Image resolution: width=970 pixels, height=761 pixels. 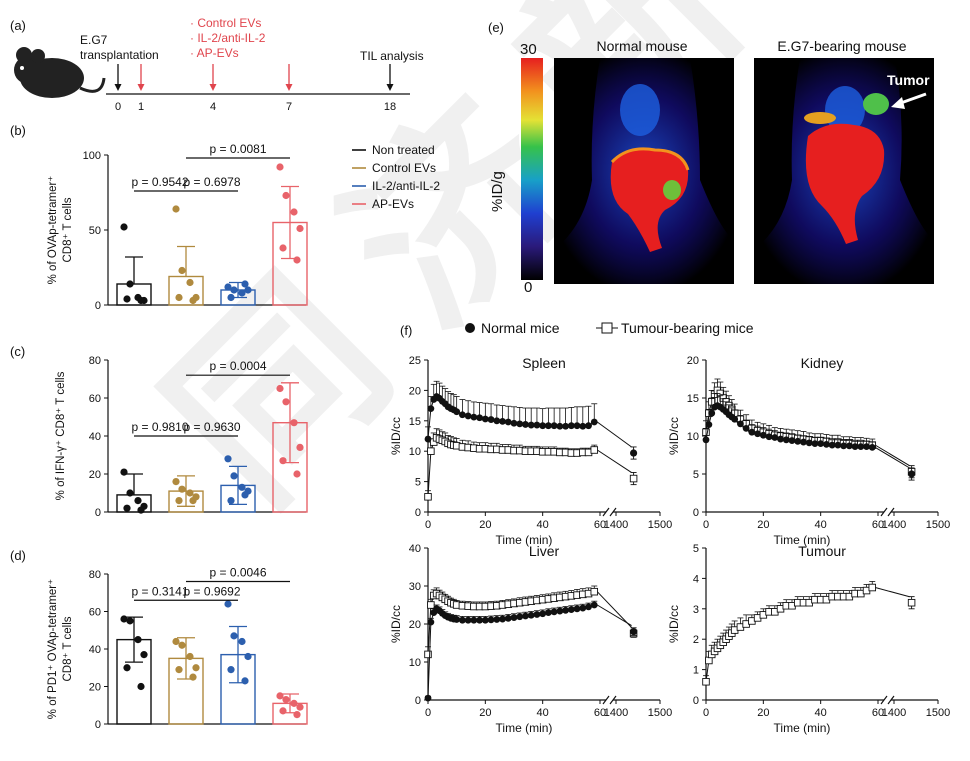 What do you see at coordinates (878, 713) in the screenshot?
I see `x-tick-label: 60` at bounding box center [878, 713].